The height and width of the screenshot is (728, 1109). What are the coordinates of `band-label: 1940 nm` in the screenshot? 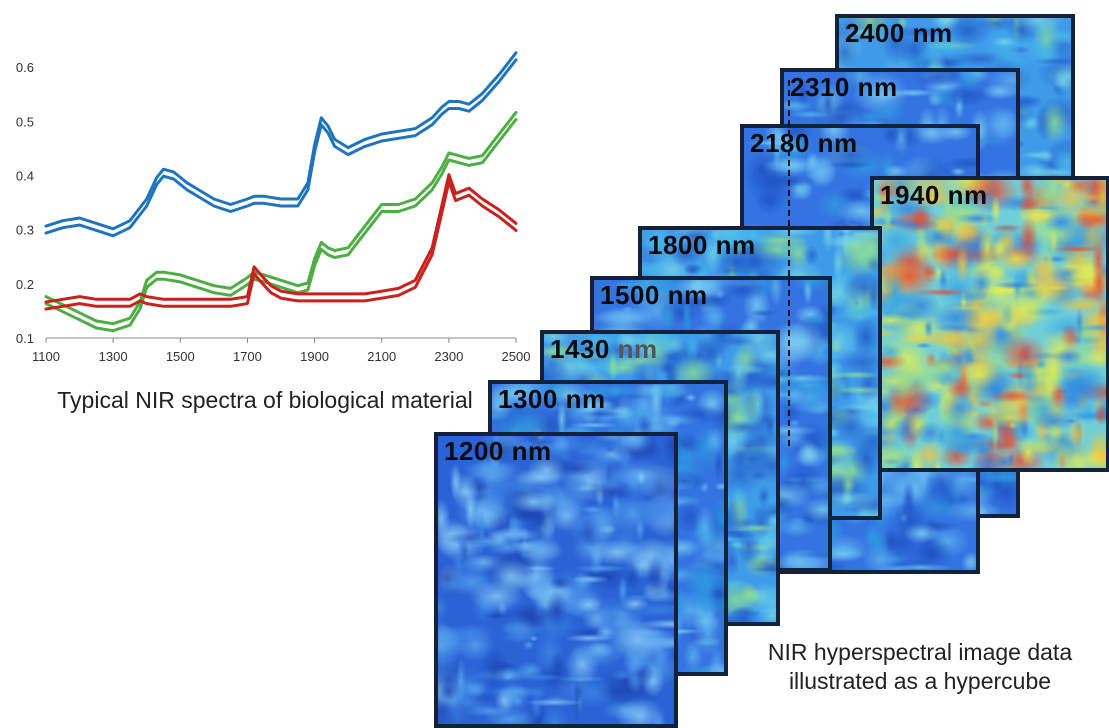 It's located at (934, 195).